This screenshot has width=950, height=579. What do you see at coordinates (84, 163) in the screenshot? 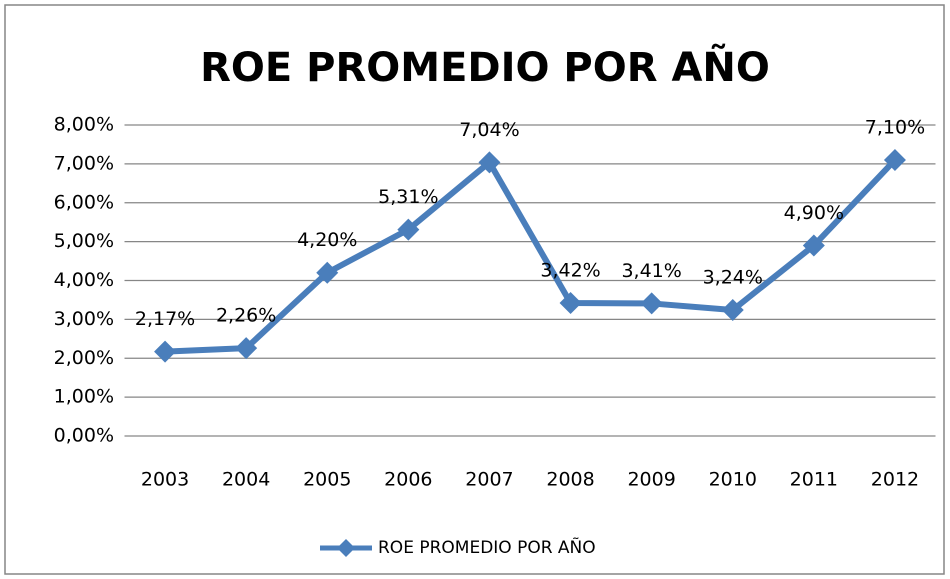
I see `y-tick-label: 7,00%` at bounding box center [84, 163].